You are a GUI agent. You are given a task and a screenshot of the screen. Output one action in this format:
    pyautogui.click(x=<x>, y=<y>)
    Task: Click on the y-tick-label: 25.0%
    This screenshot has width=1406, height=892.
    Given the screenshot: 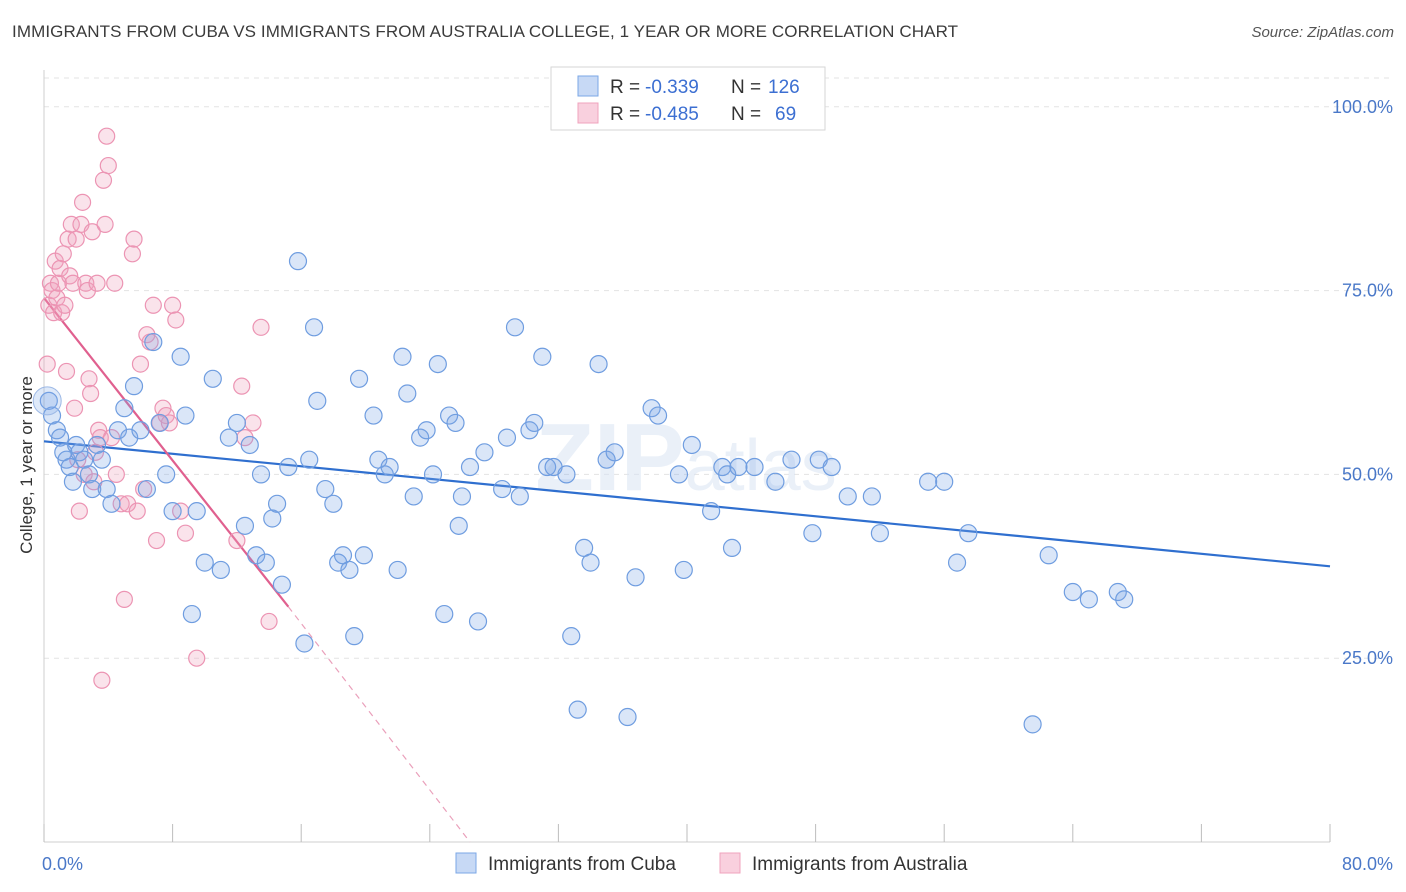 What is the action you would take?
    pyautogui.click(x=1367, y=658)
    